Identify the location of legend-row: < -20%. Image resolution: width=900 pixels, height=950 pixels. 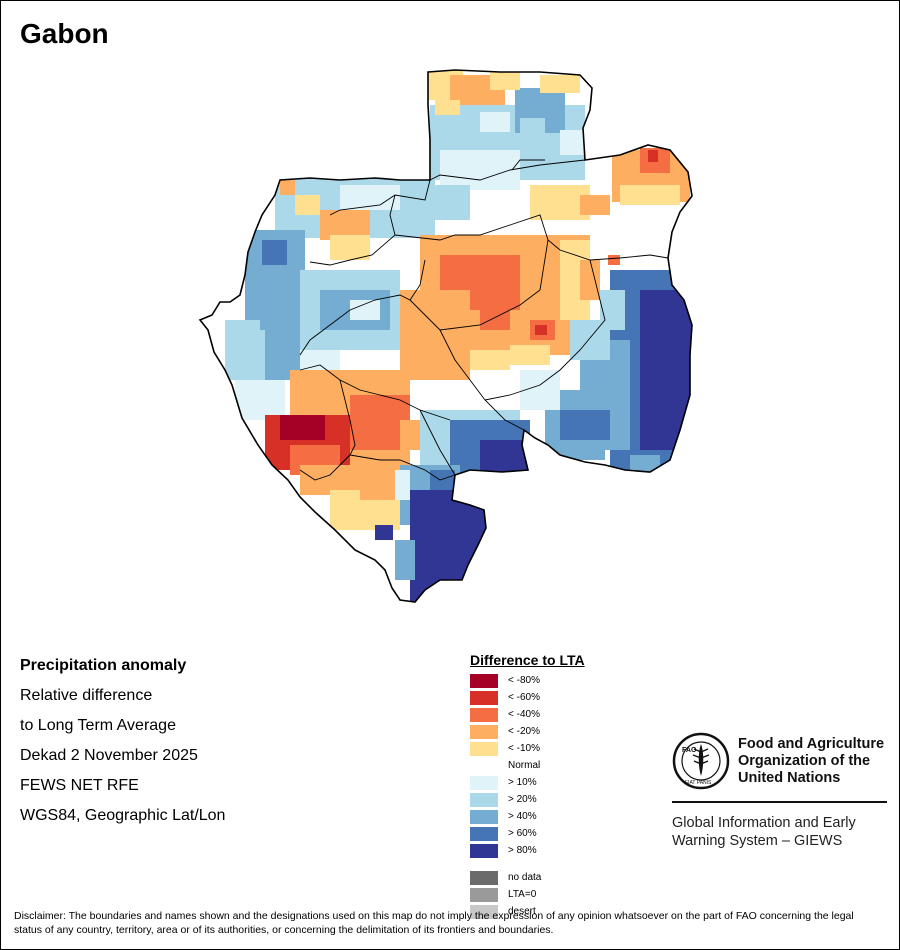
(527, 731).